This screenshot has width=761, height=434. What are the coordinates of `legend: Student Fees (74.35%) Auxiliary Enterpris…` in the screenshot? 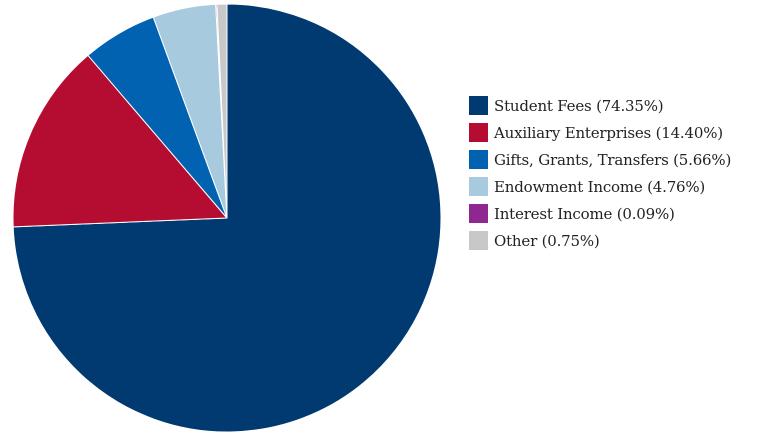 It's located at (600, 173).